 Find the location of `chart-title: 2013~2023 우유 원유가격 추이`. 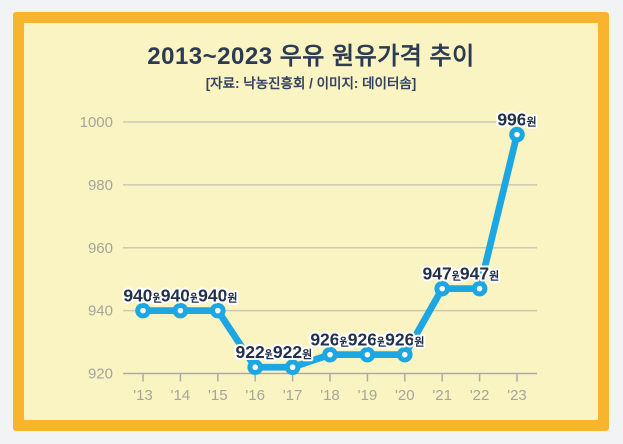

chart-title: 2013~2023 우유 원유가격 추이 is located at coordinates (311, 56).